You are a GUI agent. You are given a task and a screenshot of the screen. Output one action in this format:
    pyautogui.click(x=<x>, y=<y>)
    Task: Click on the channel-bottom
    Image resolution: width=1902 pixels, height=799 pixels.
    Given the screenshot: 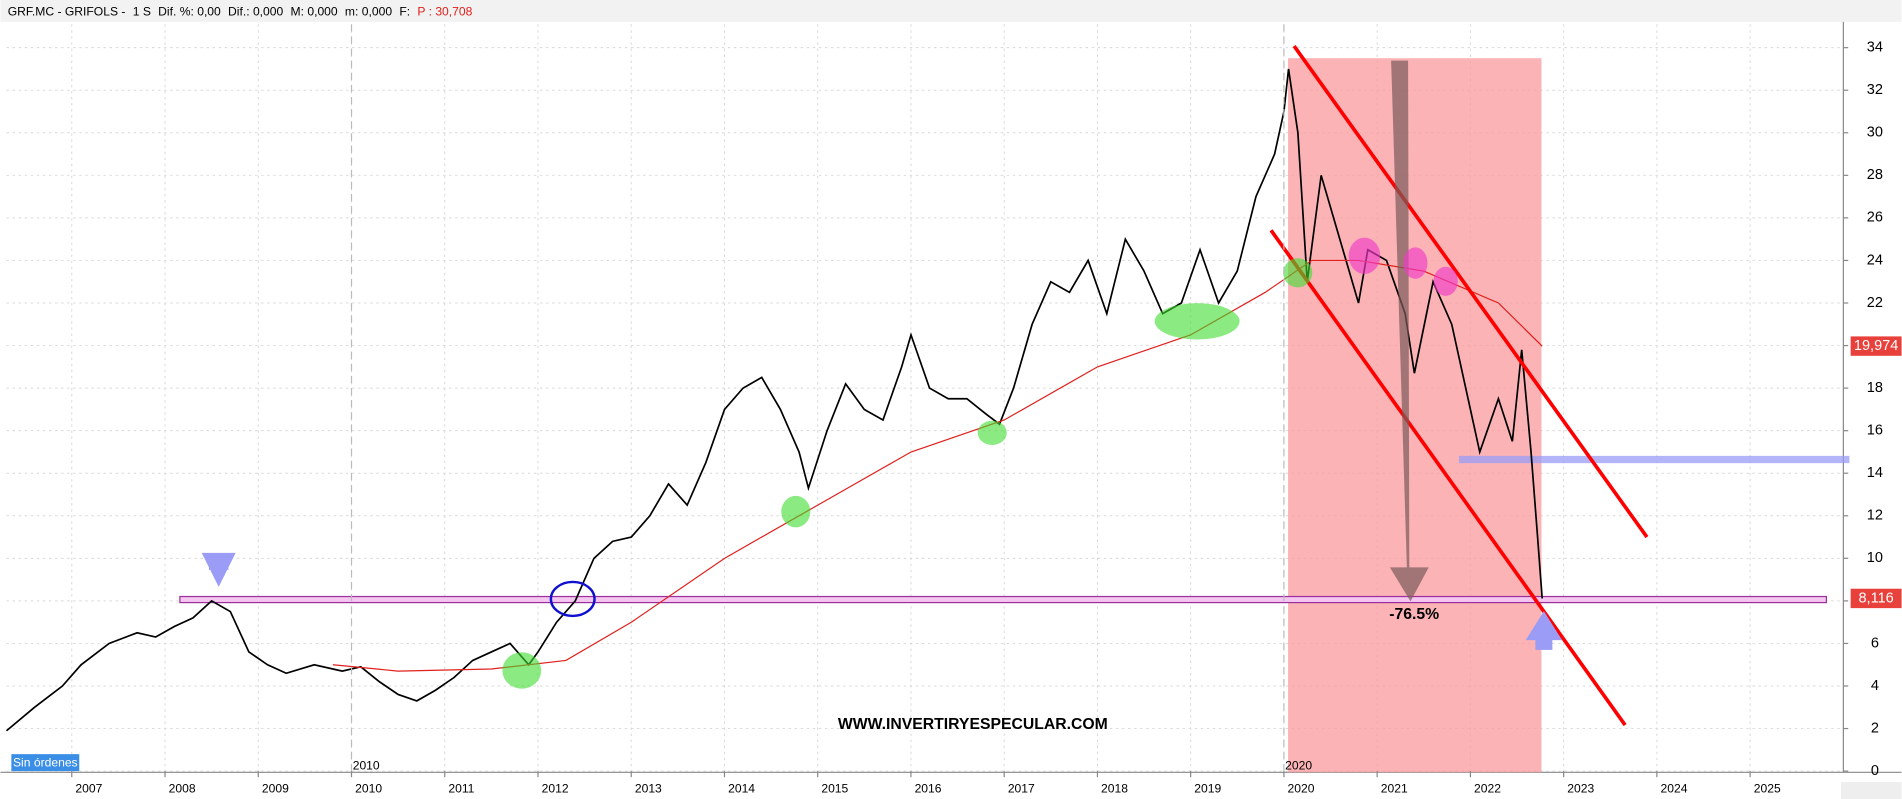 What is the action you would take?
    pyautogui.click(x=1448, y=478)
    